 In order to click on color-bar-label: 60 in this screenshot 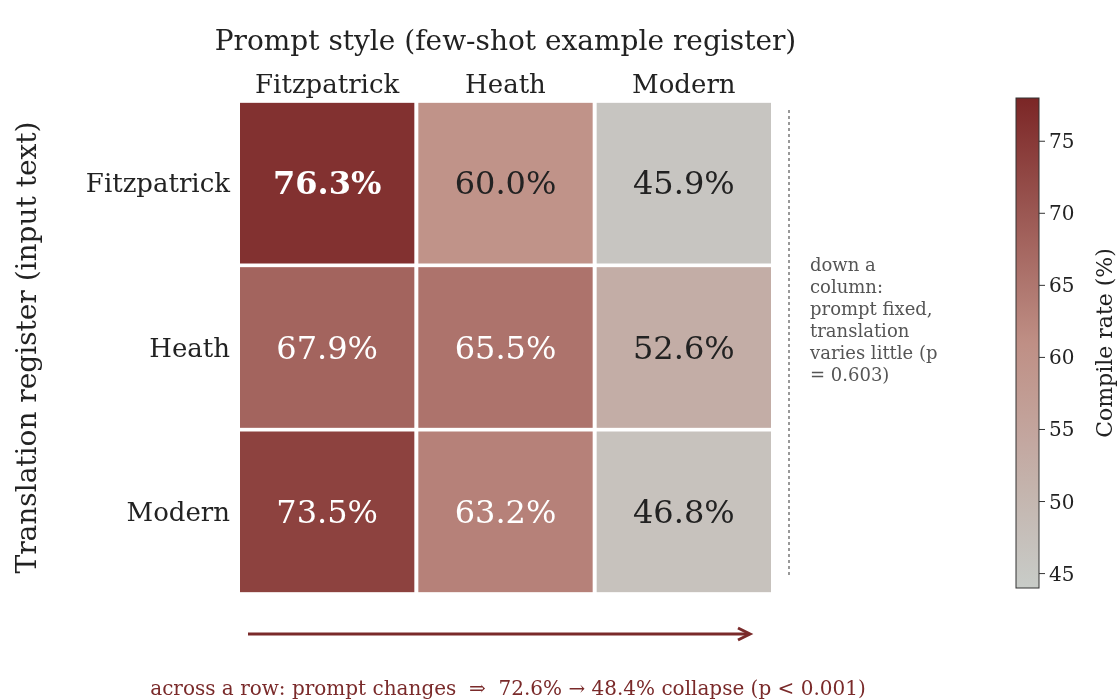, I will do `click(1062, 357)`.